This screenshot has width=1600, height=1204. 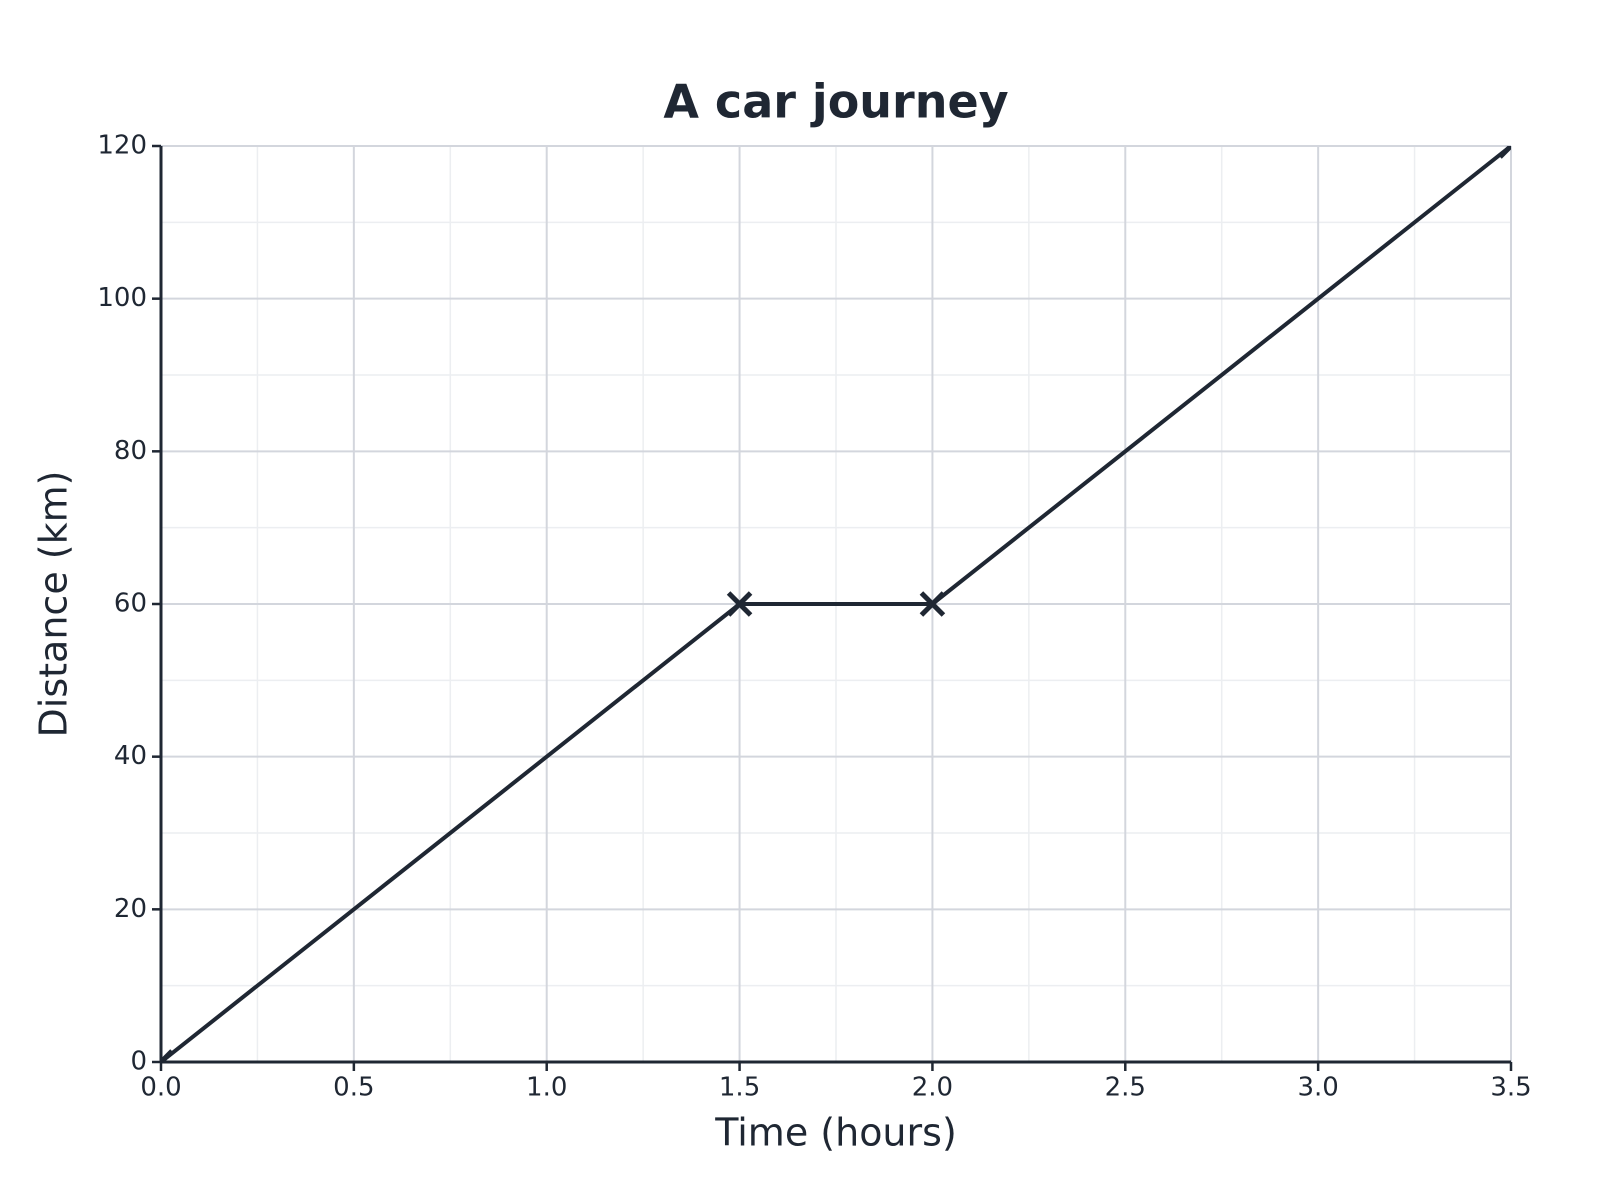 What do you see at coordinates (932, 1088) in the screenshot?
I see `x-tick-label: 2.0` at bounding box center [932, 1088].